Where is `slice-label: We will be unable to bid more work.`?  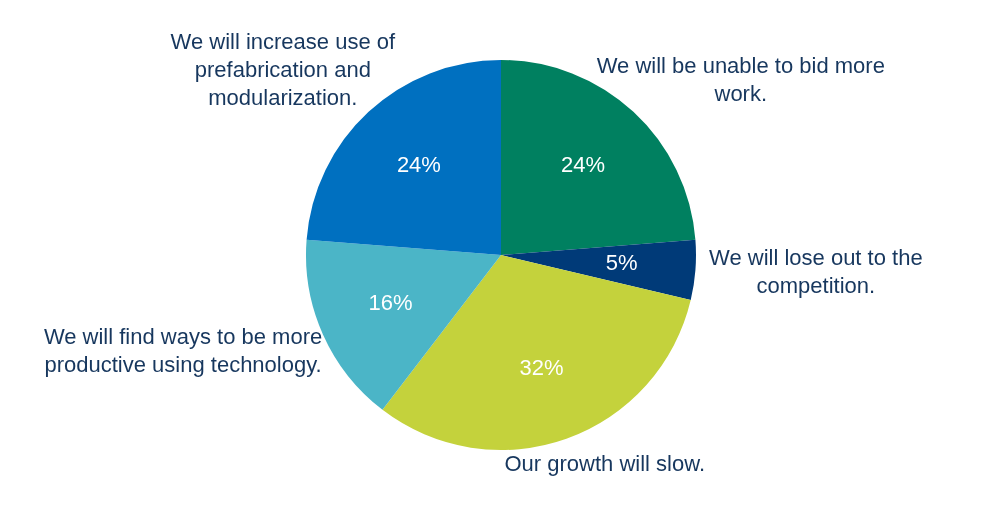 slice-label: We will be unable to bid more work. is located at coordinates (740, 80).